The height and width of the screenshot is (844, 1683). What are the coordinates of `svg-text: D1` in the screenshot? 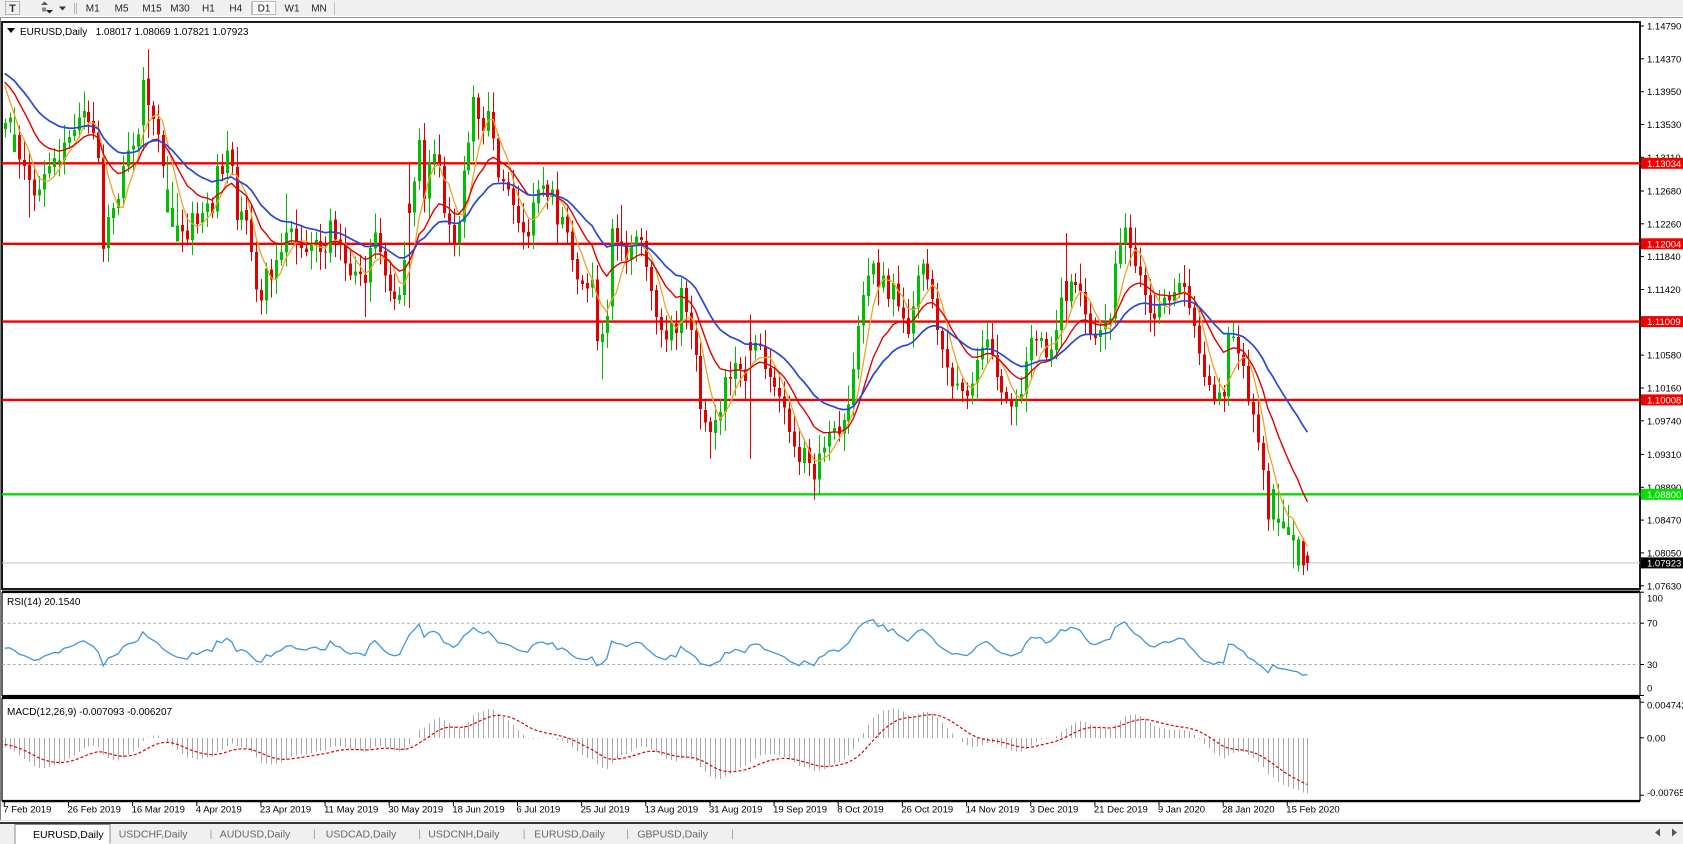 It's located at (264, 9).